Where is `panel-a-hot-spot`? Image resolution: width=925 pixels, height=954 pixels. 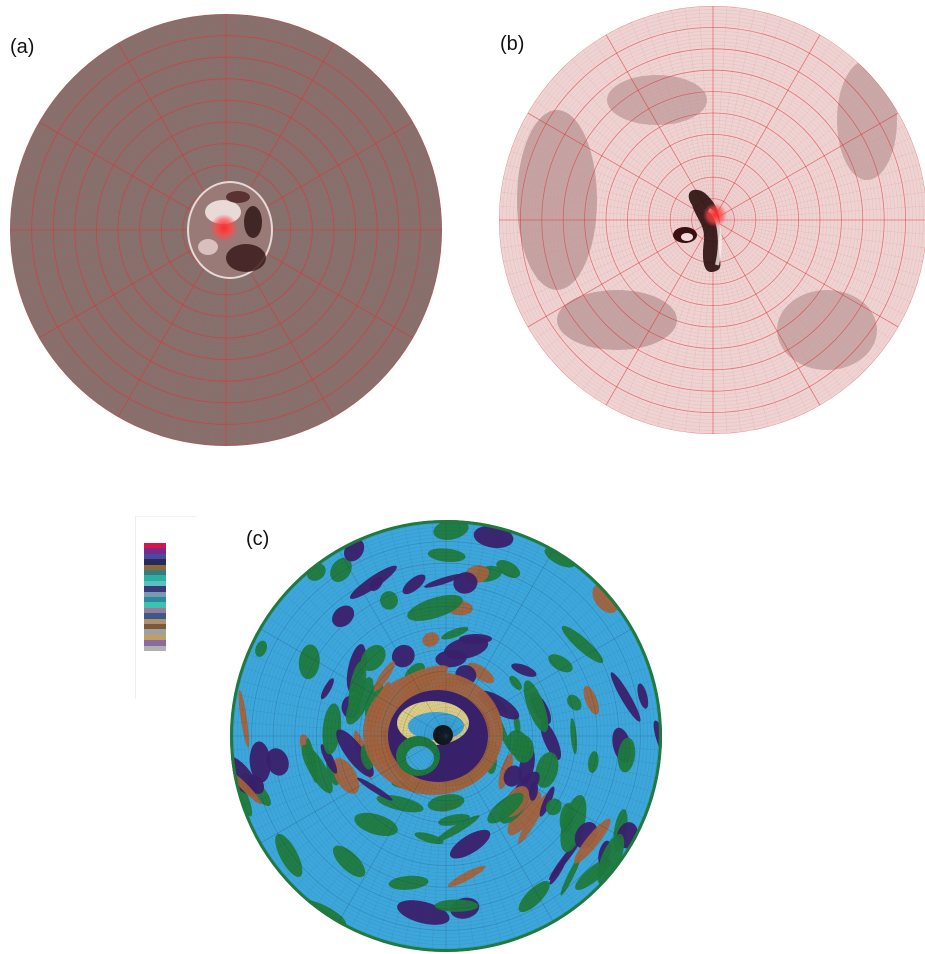 panel-a-hot-spot is located at coordinates (224, 228).